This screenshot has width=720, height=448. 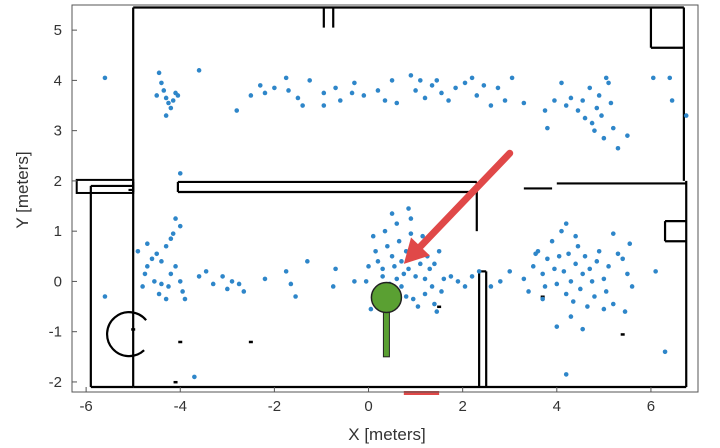 I want to click on pointer-arrow-head, so click(x=416, y=250).